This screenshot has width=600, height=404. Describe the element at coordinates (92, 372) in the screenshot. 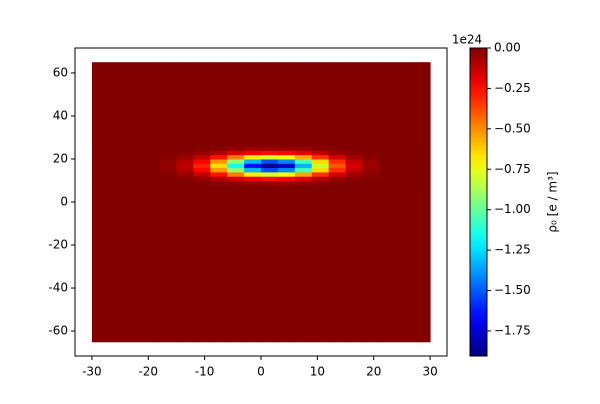

I see `x-tick-label: -30` at that location.